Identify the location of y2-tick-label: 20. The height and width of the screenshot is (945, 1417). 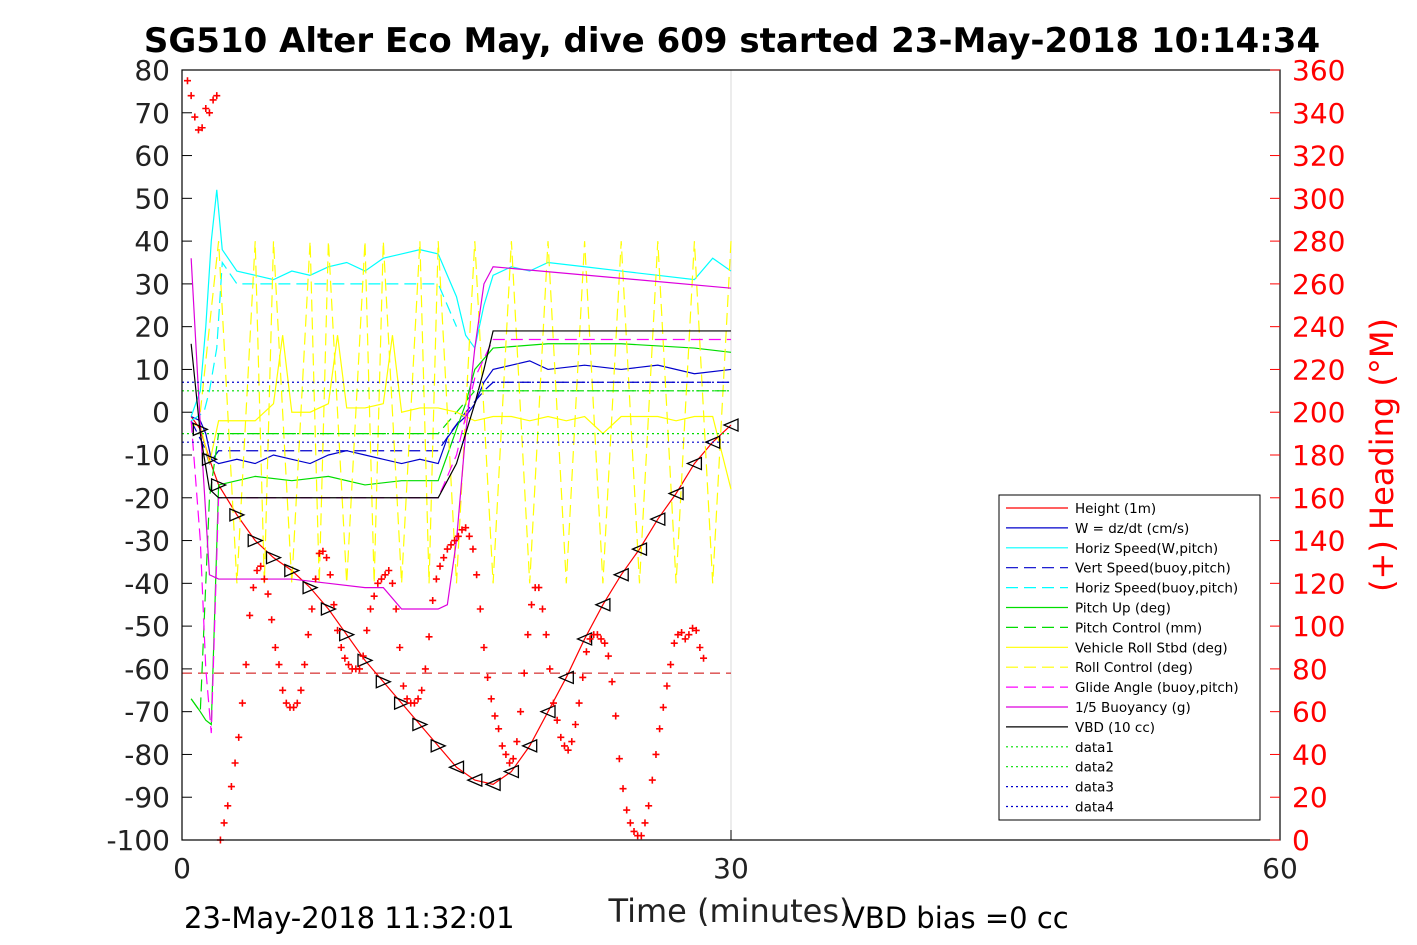
(1310, 797).